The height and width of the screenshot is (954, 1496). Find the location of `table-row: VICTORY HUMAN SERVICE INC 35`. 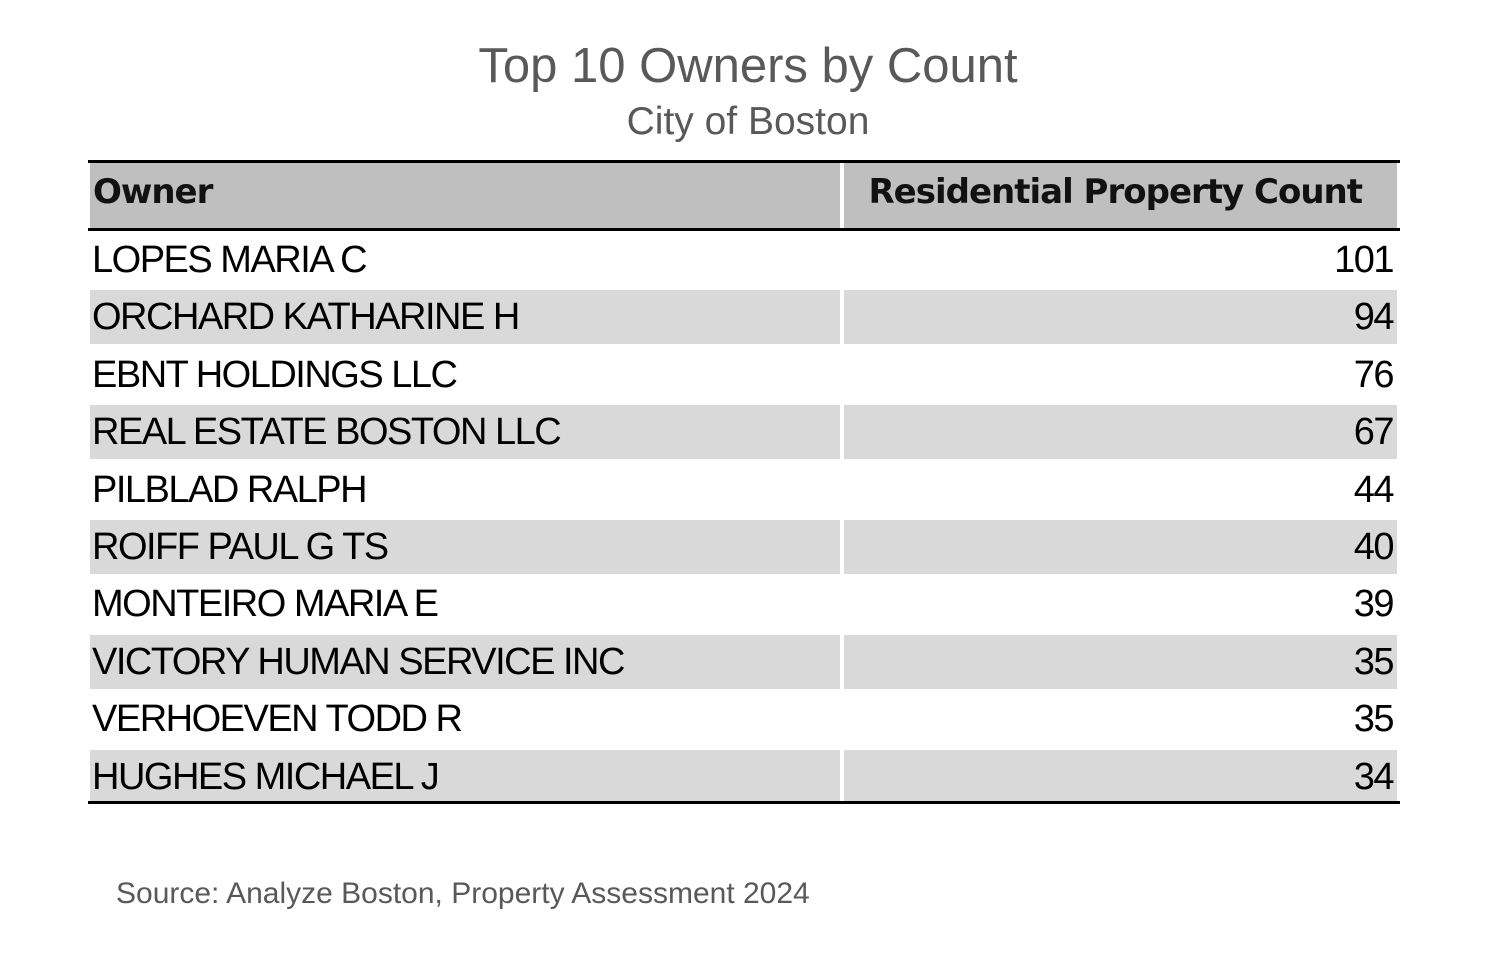

table-row: VICTORY HUMAN SERVICE INC 35 is located at coordinates (744, 661).